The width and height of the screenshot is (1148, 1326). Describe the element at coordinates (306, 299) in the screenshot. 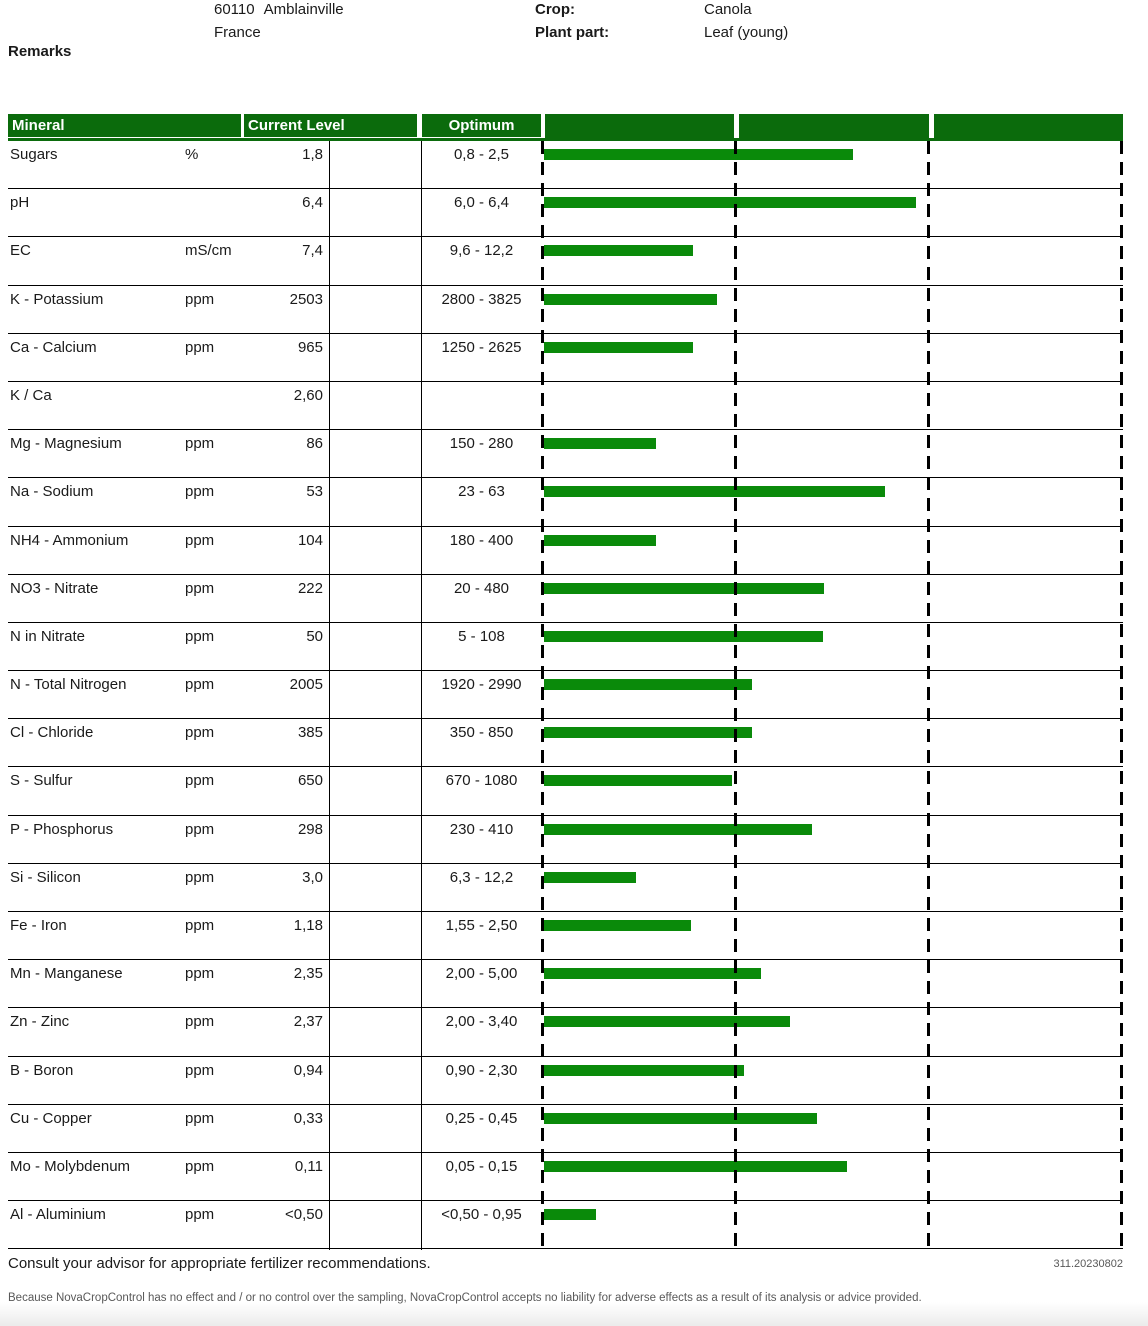

I see `current-level-value: 2503` at that location.